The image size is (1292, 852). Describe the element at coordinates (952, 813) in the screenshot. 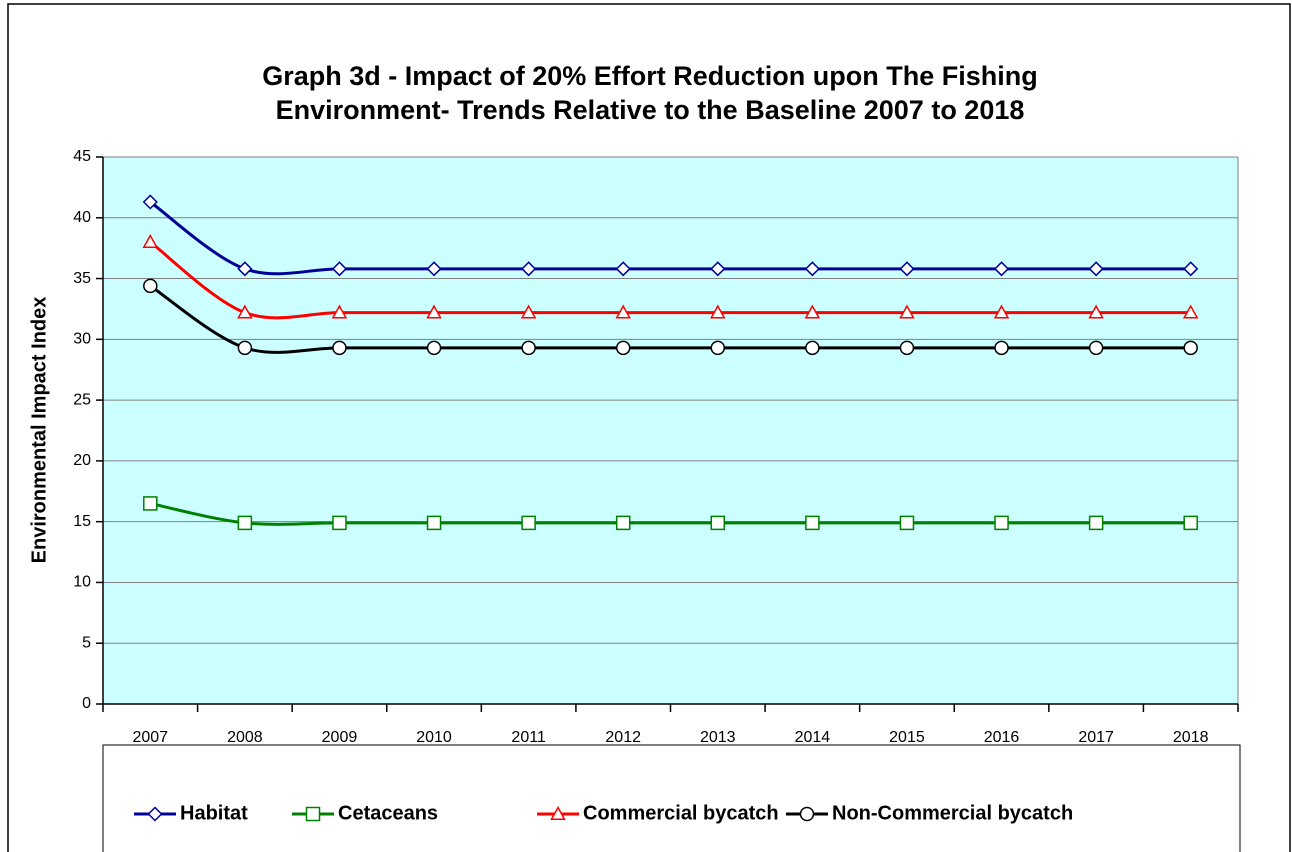

I see `legend-label: Non-Commercial bycatch` at that location.